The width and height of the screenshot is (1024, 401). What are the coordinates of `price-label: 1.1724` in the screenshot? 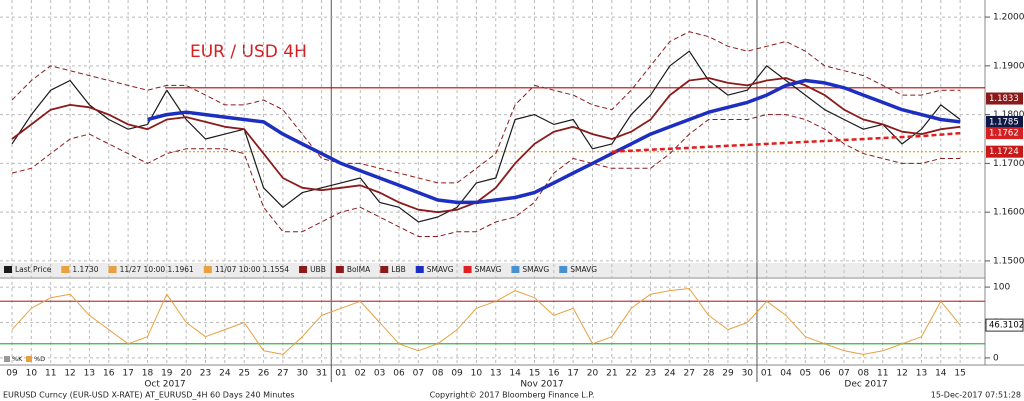 It's located at (1004, 152).